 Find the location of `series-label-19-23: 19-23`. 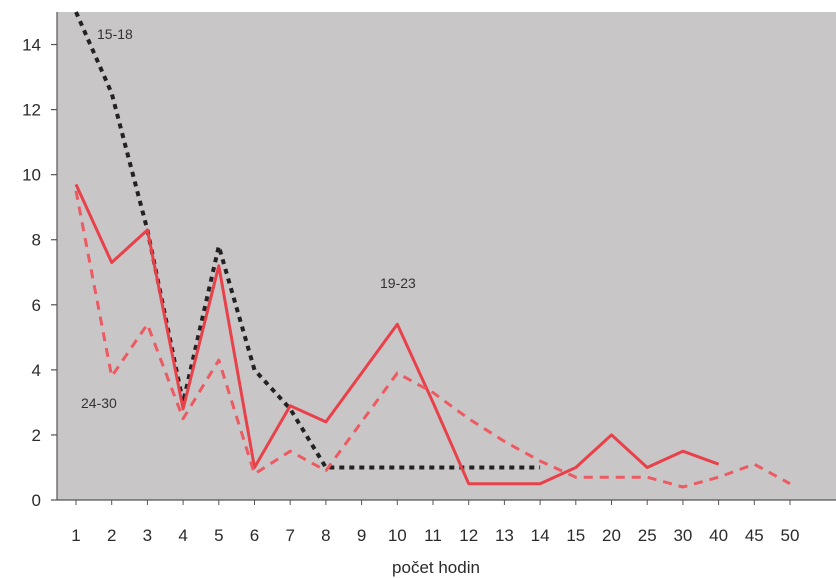

series-label-19-23: 19-23 is located at coordinates (398, 283).